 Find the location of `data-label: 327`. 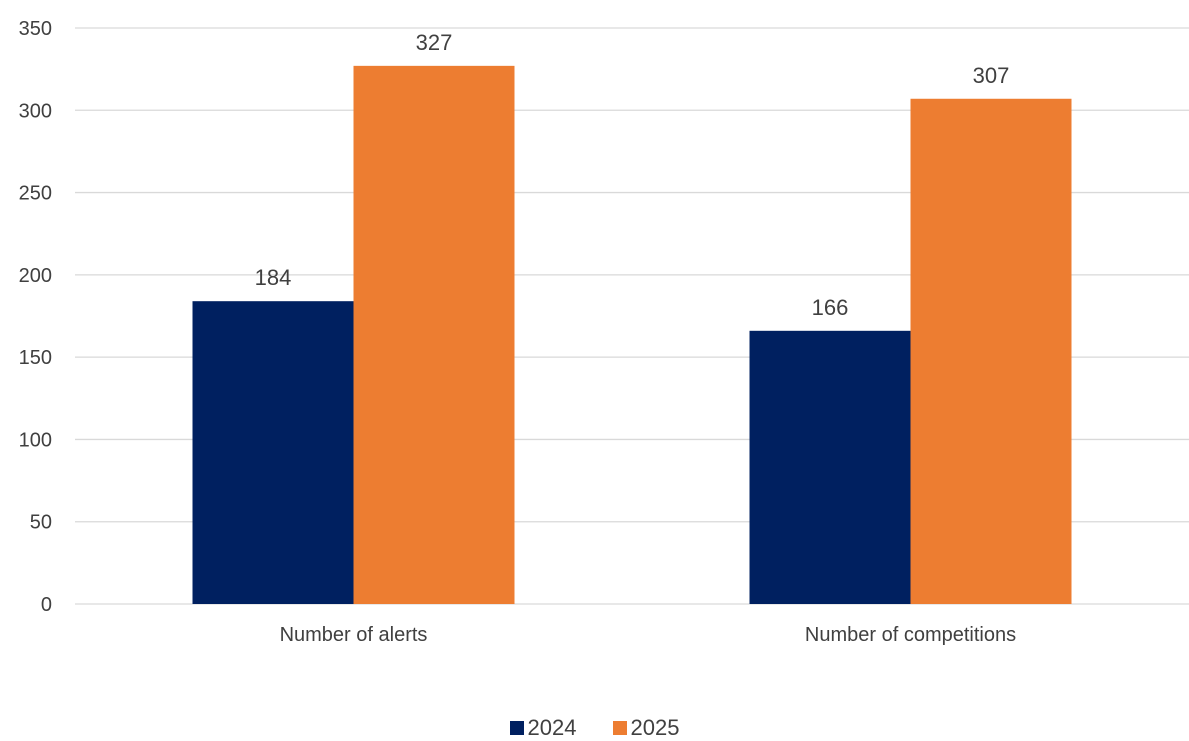

data-label: 327 is located at coordinates (434, 42).